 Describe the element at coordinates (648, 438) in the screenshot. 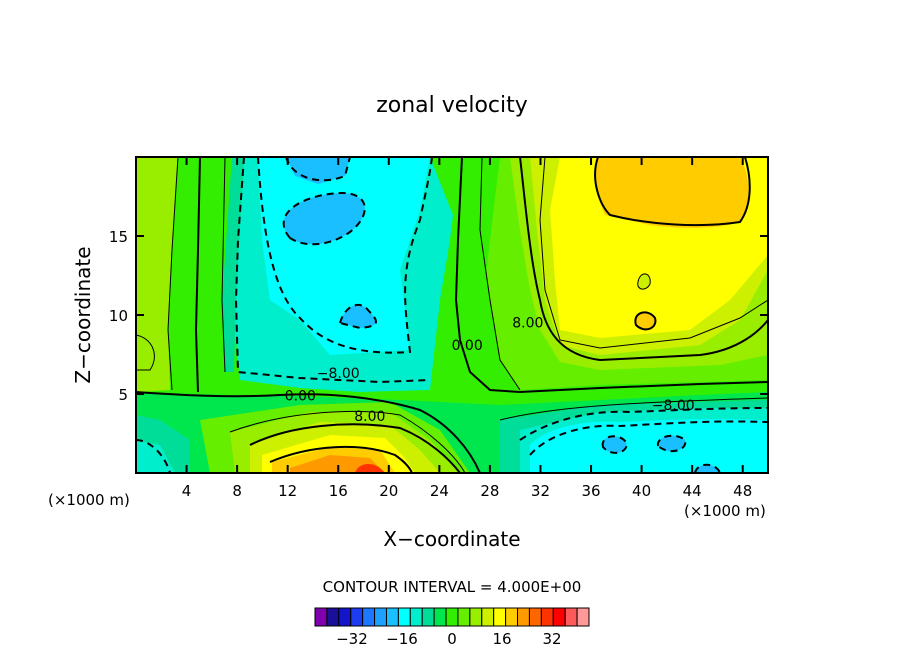

I see `contour-line-minus-right-inner` at that location.